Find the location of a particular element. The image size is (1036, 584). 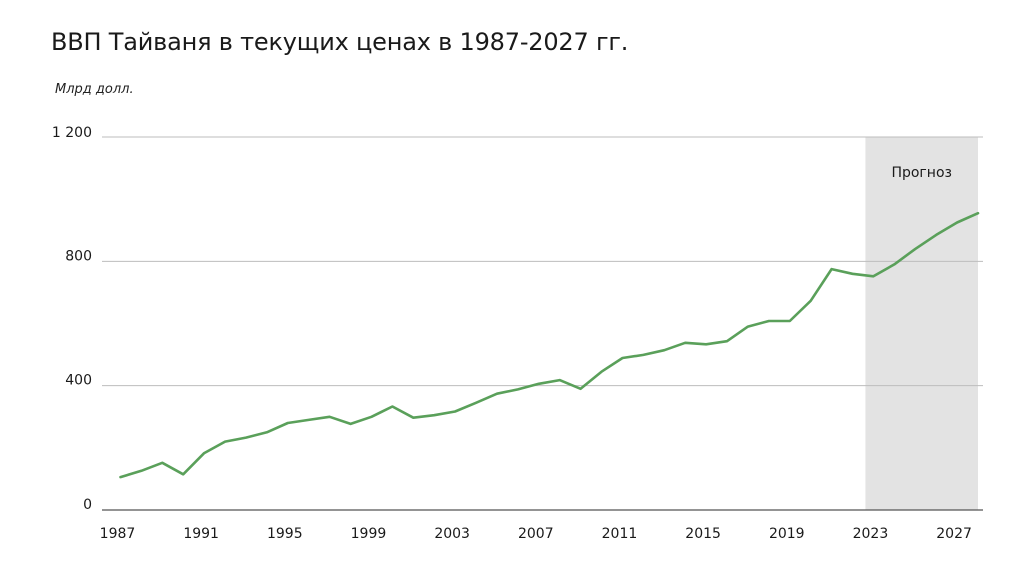

x-tick-label: 2027 is located at coordinates (954, 534).